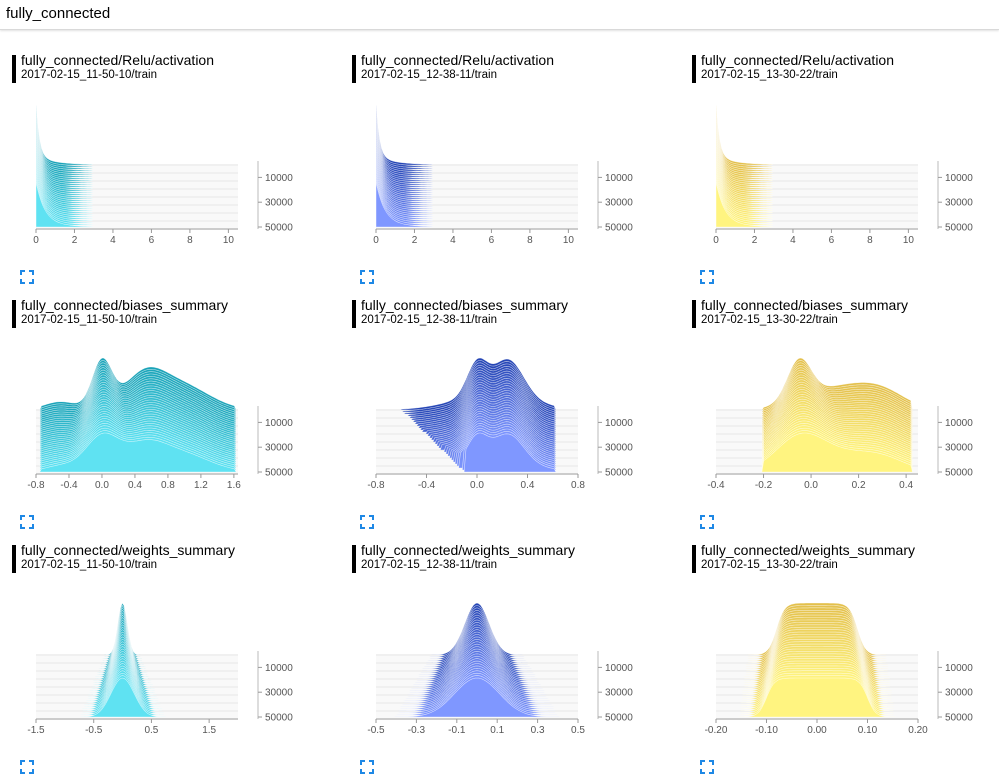 This screenshot has height=782, width=999. What do you see at coordinates (578, 485) in the screenshot?
I see `x-tick-label: 0.8` at bounding box center [578, 485].